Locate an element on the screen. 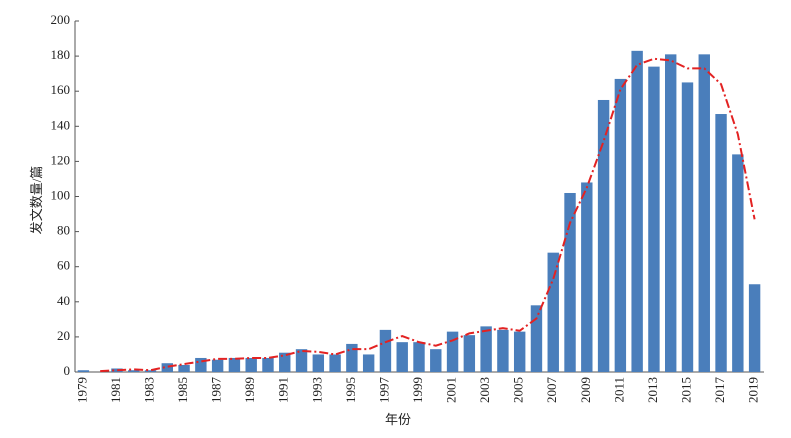 This screenshot has width=791, height=438. x-tick-label: 2003 is located at coordinates (484, 390).